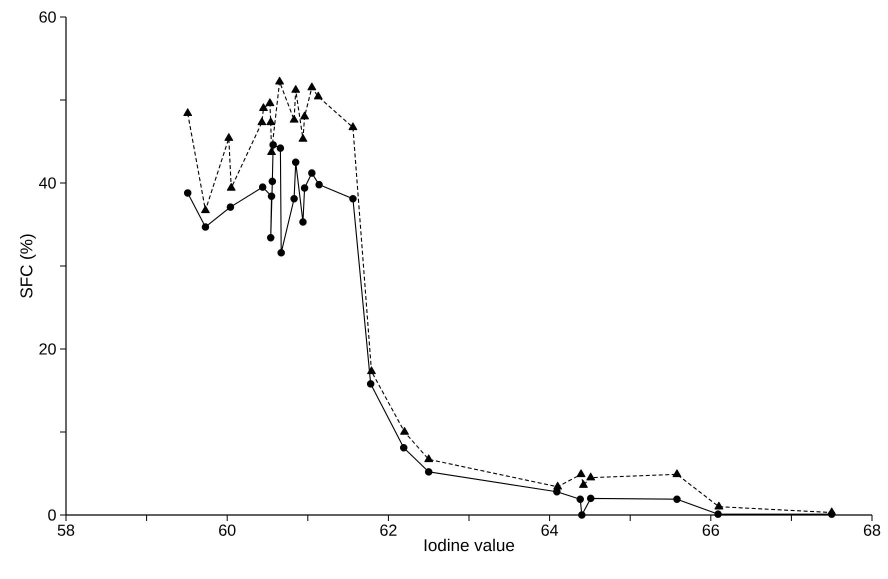 The width and height of the screenshot is (888, 579). I want to click on y-axis-title: SFC (%), so click(28, 266).